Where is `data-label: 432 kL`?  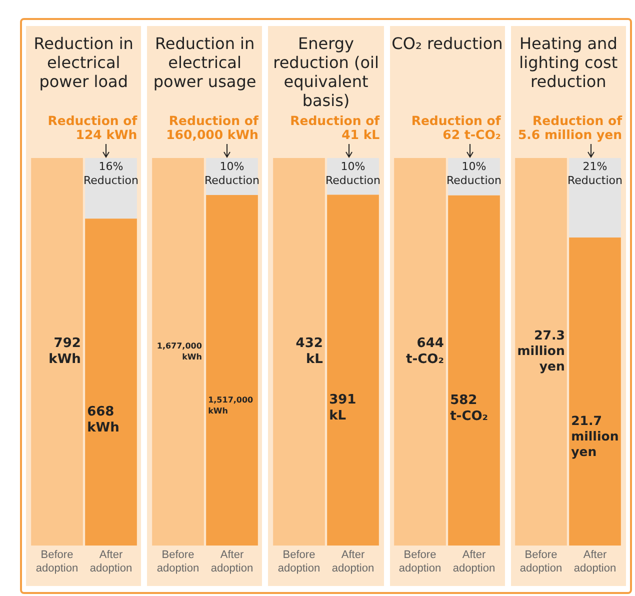
data-label: 432 kL is located at coordinates (309, 352).